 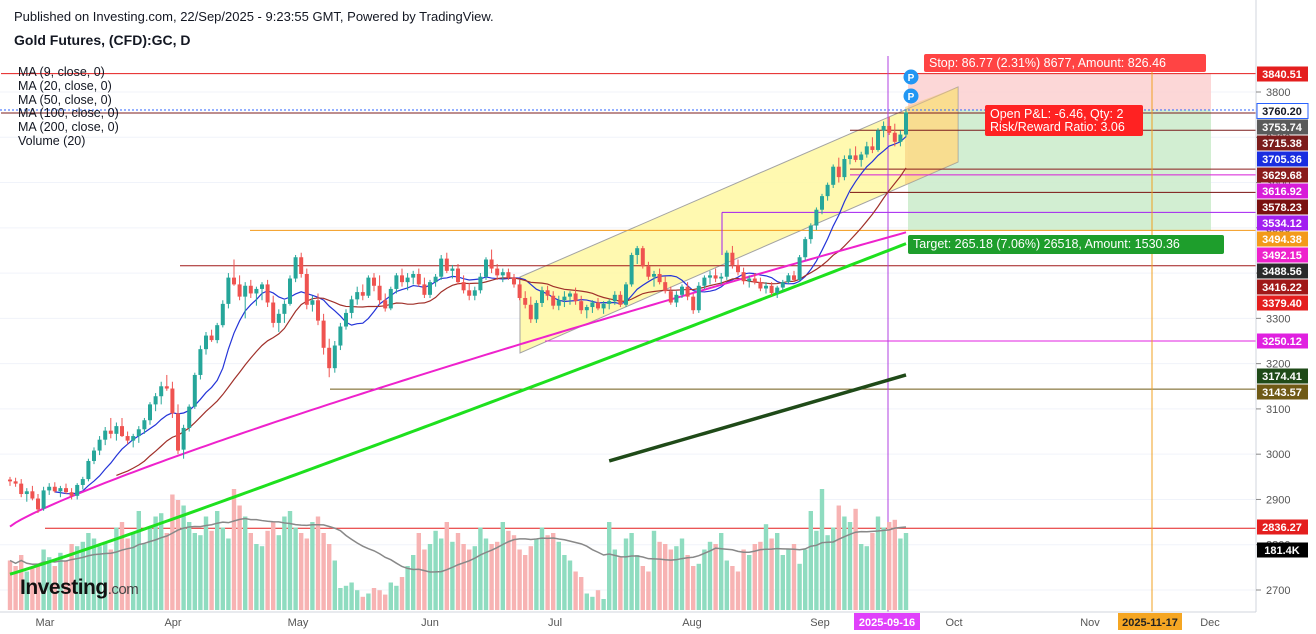 I want to click on x-date-badge-text: 2025-11-17, so click(x=1150, y=623).